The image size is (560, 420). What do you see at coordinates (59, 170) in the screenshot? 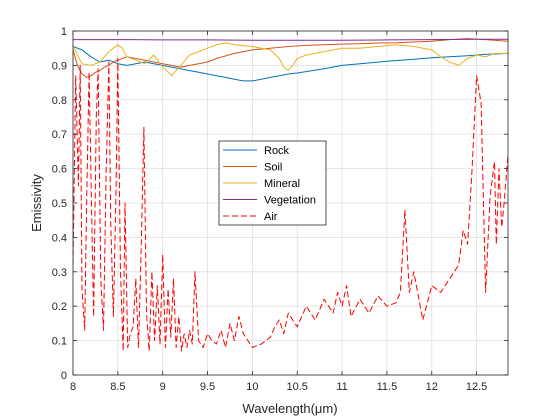
I see `y-tick-label: 0.6` at bounding box center [59, 170].